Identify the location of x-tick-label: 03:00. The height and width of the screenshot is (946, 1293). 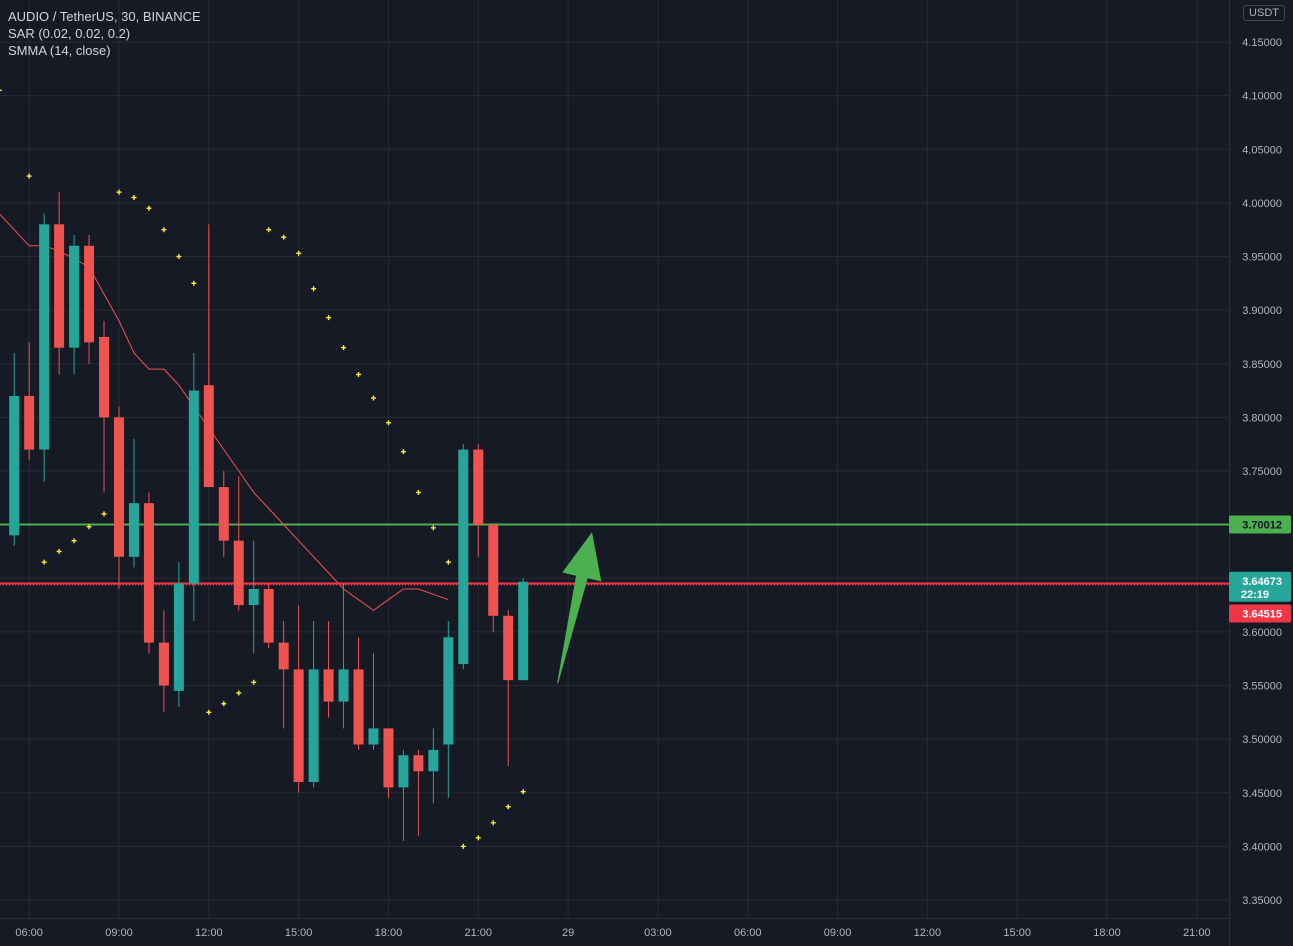
(658, 933).